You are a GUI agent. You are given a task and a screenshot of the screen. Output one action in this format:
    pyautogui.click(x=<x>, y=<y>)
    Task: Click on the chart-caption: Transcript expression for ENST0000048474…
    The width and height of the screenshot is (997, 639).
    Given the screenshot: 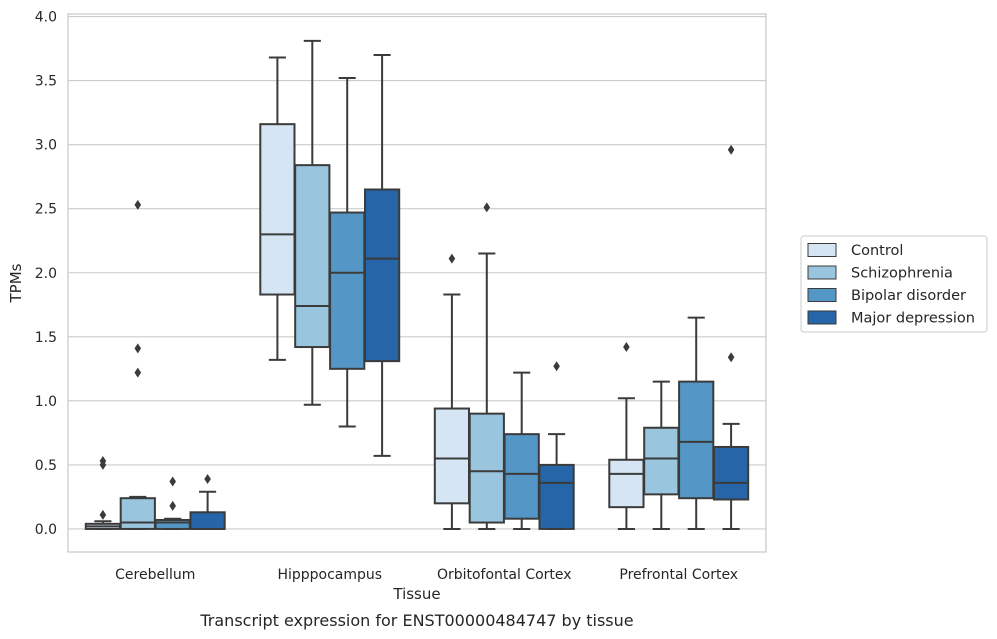 What is the action you would take?
    pyautogui.click(x=416, y=620)
    